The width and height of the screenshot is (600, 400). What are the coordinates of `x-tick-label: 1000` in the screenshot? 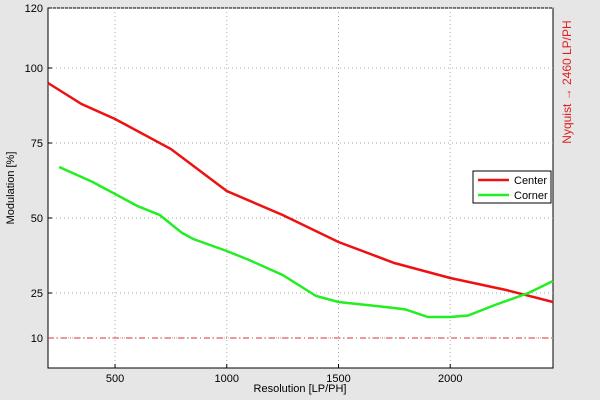 It's located at (227, 379).